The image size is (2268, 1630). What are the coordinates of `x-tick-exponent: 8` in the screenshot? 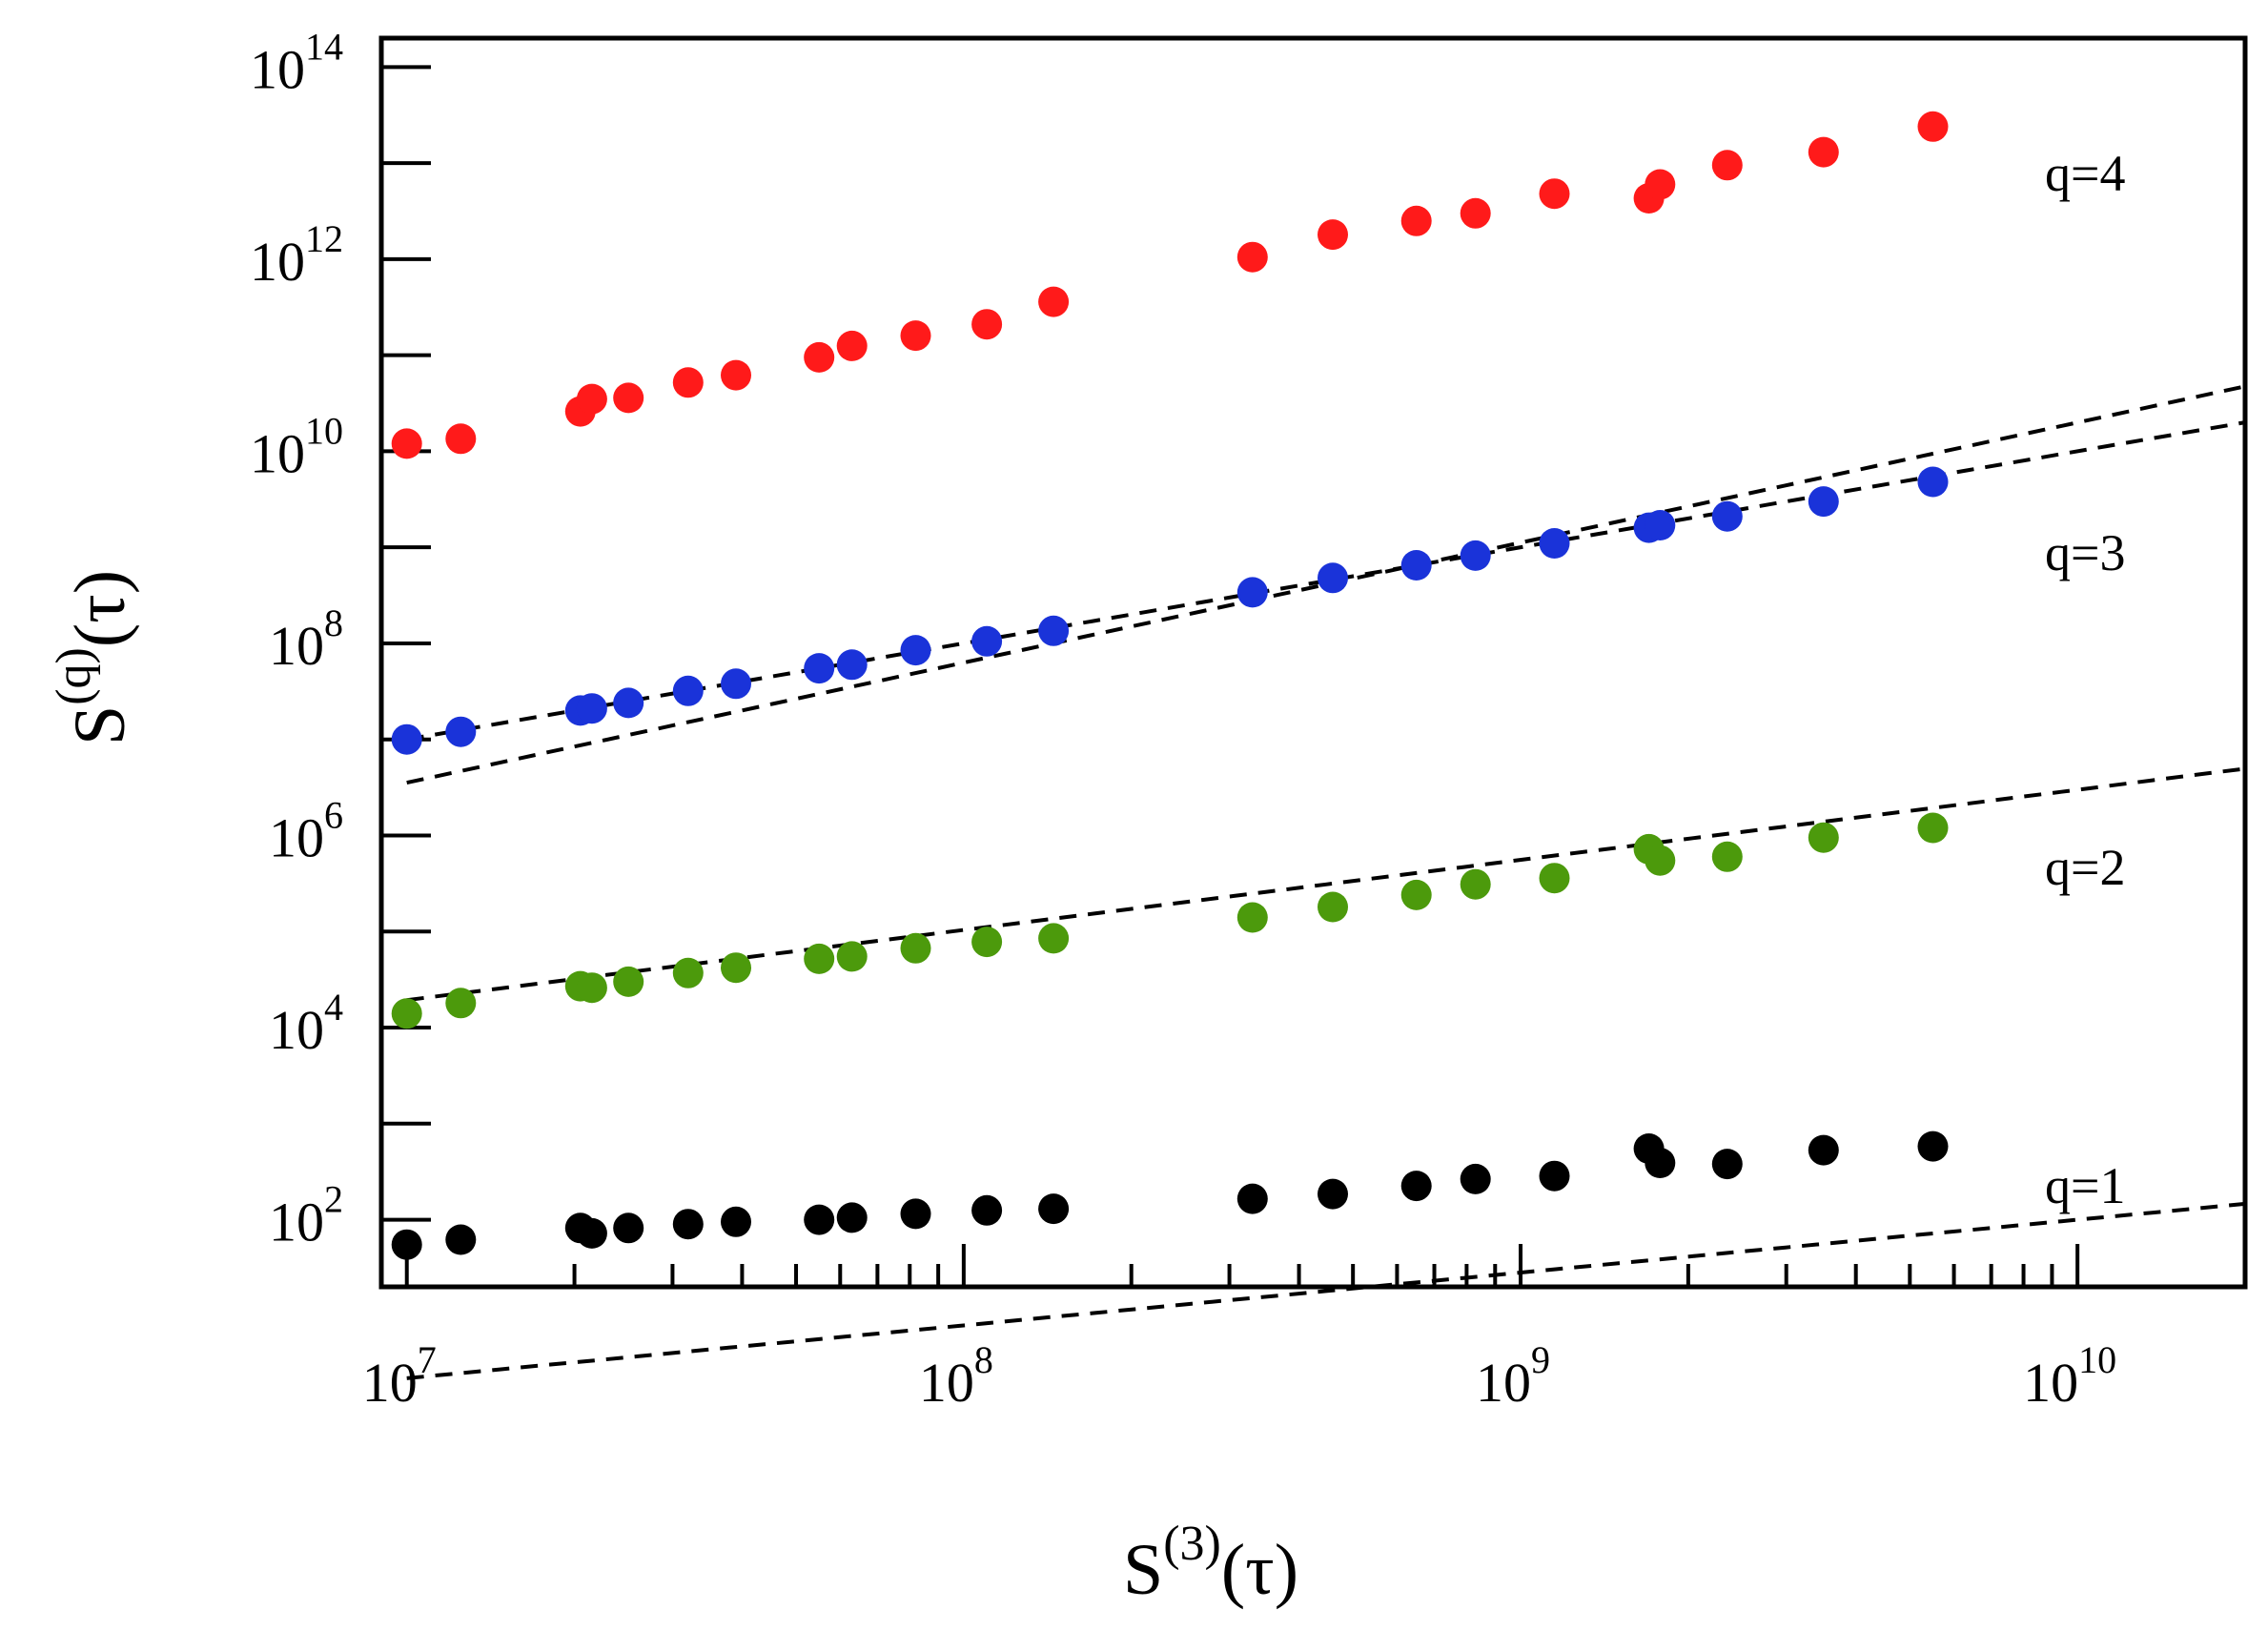 It's located at (983, 1359).